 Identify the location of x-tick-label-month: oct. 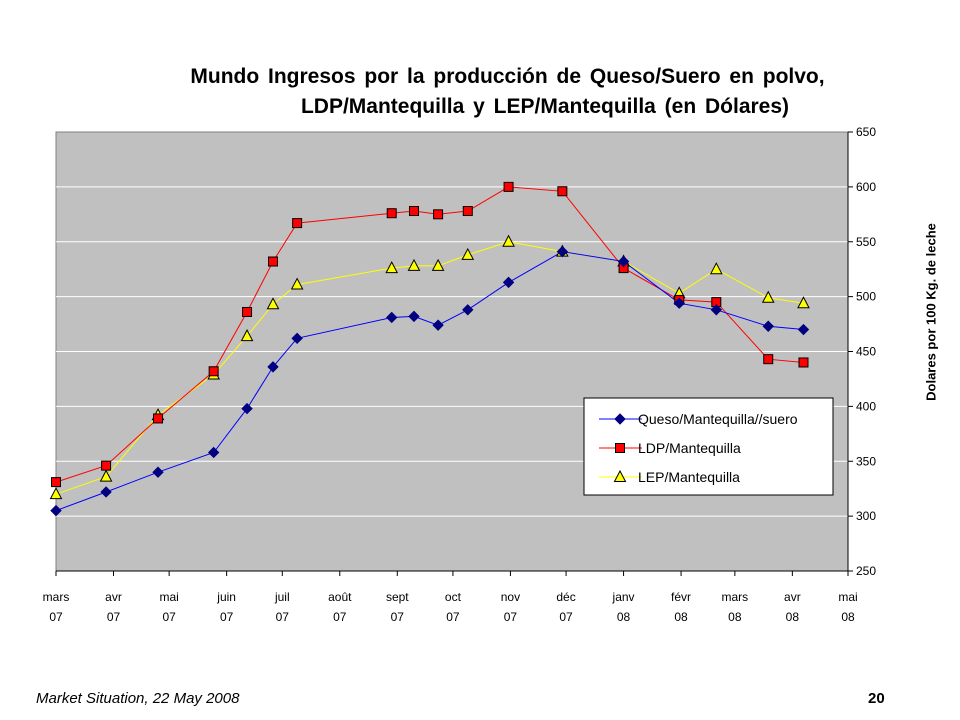
(453, 597).